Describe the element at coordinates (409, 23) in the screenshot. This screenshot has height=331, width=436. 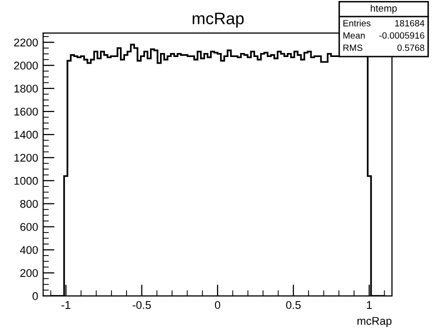
I see `text: 181684` at that location.